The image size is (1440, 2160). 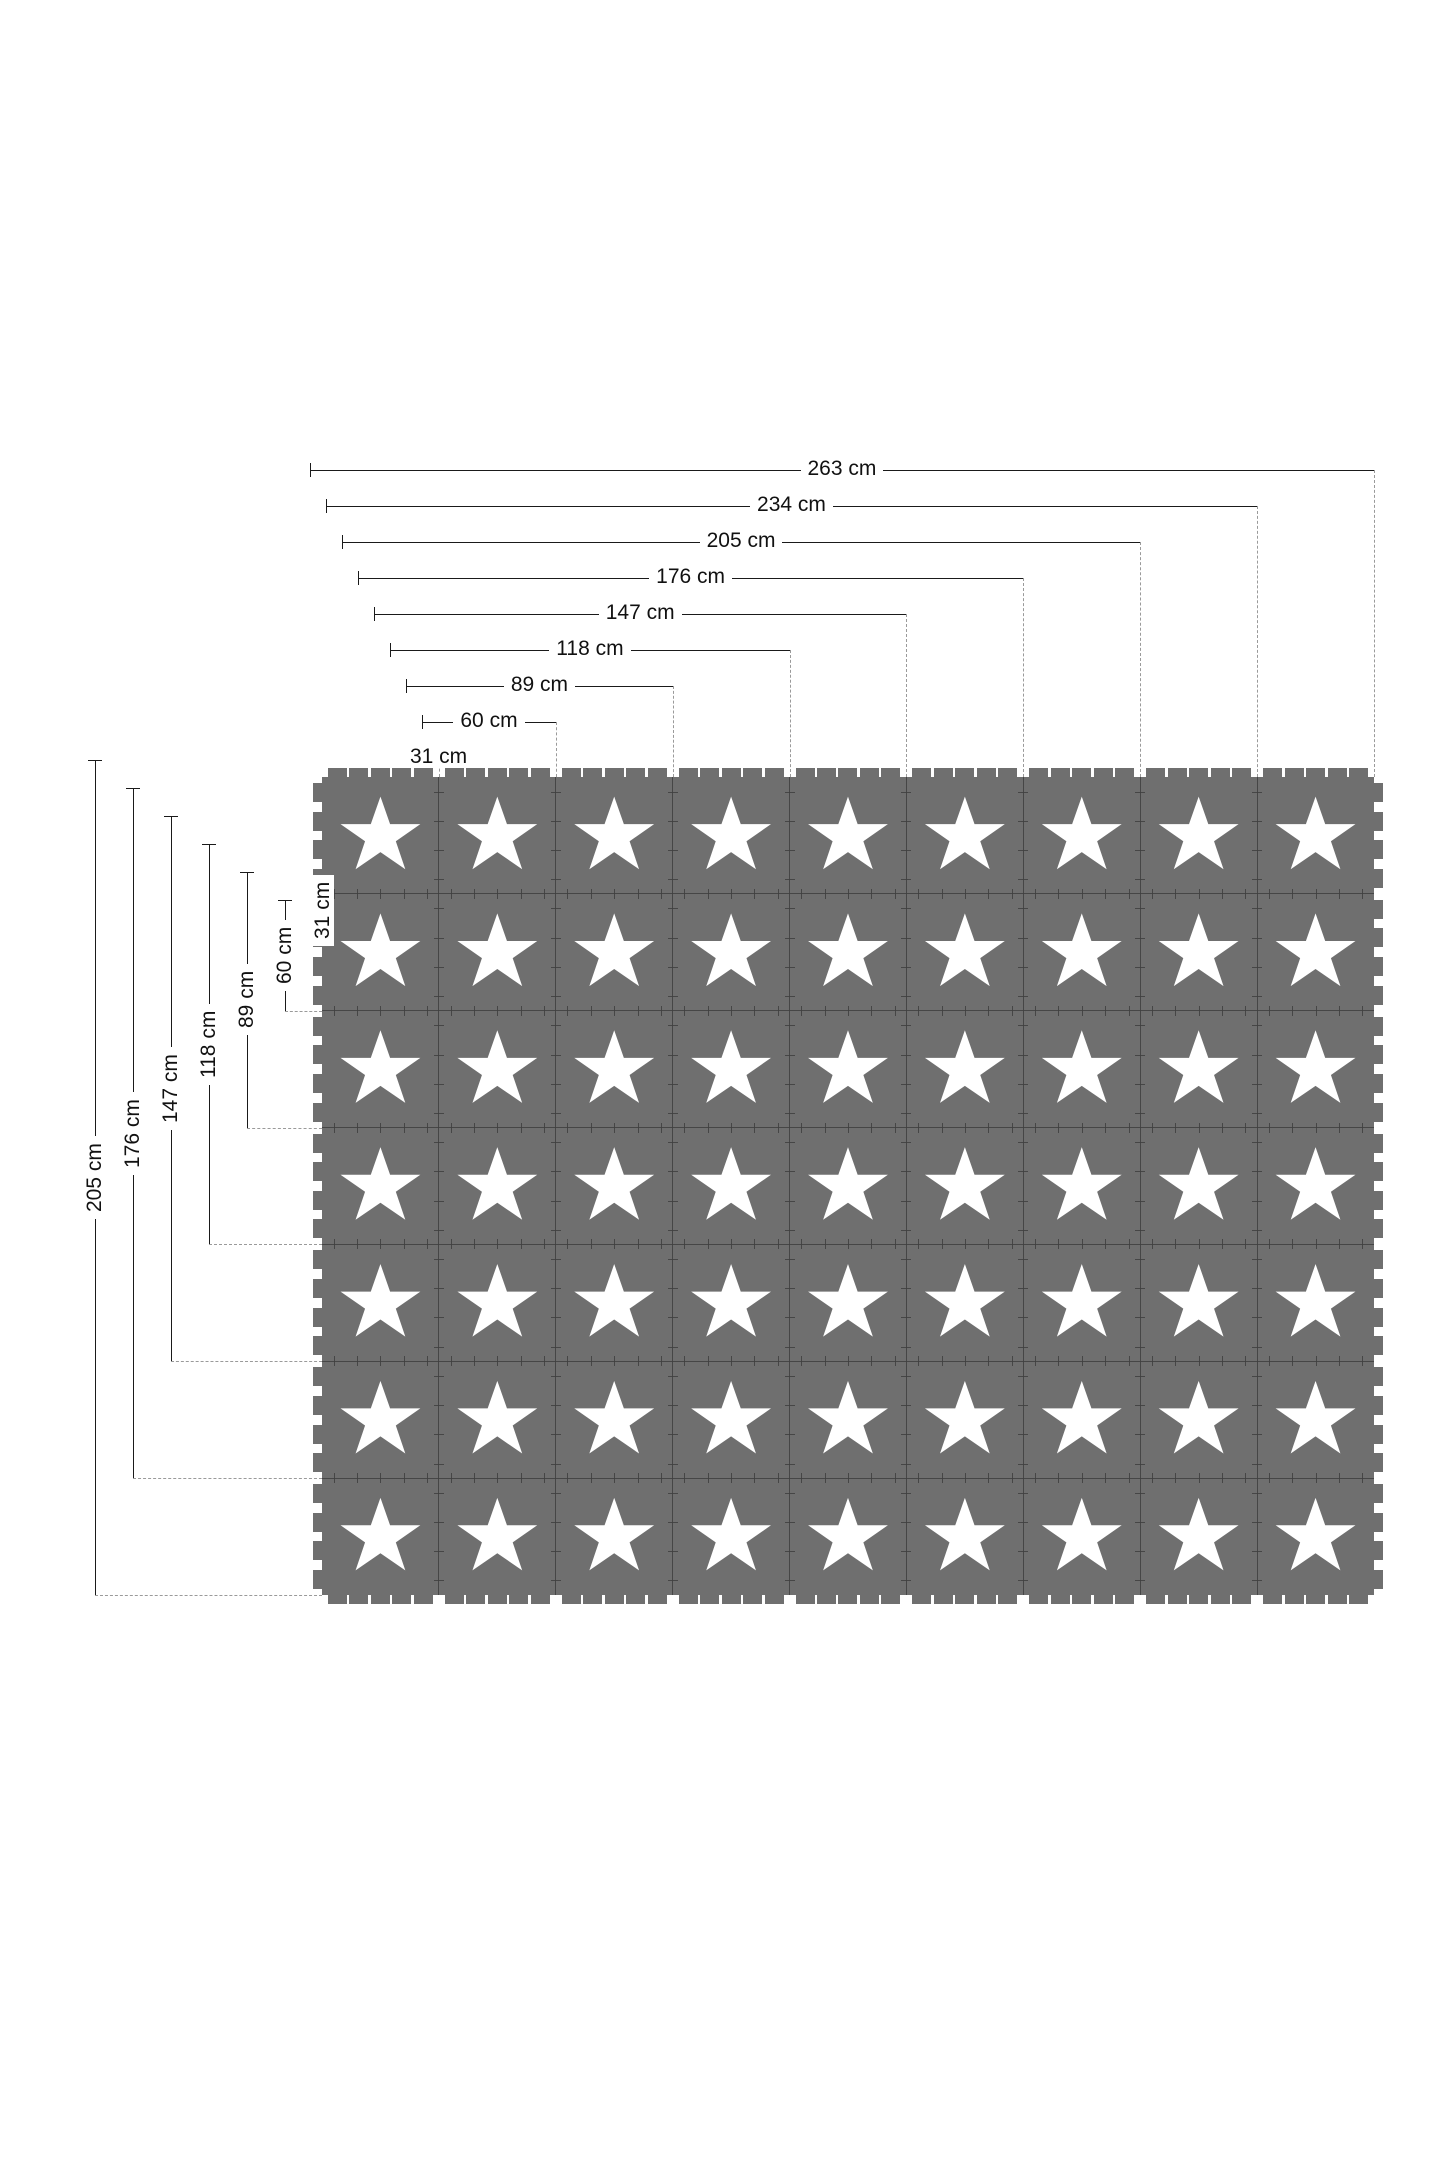 What do you see at coordinates (208, 1044) in the screenshot?
I see `left-dimension-label: 118 cm` at bounding box center [208, 1044].